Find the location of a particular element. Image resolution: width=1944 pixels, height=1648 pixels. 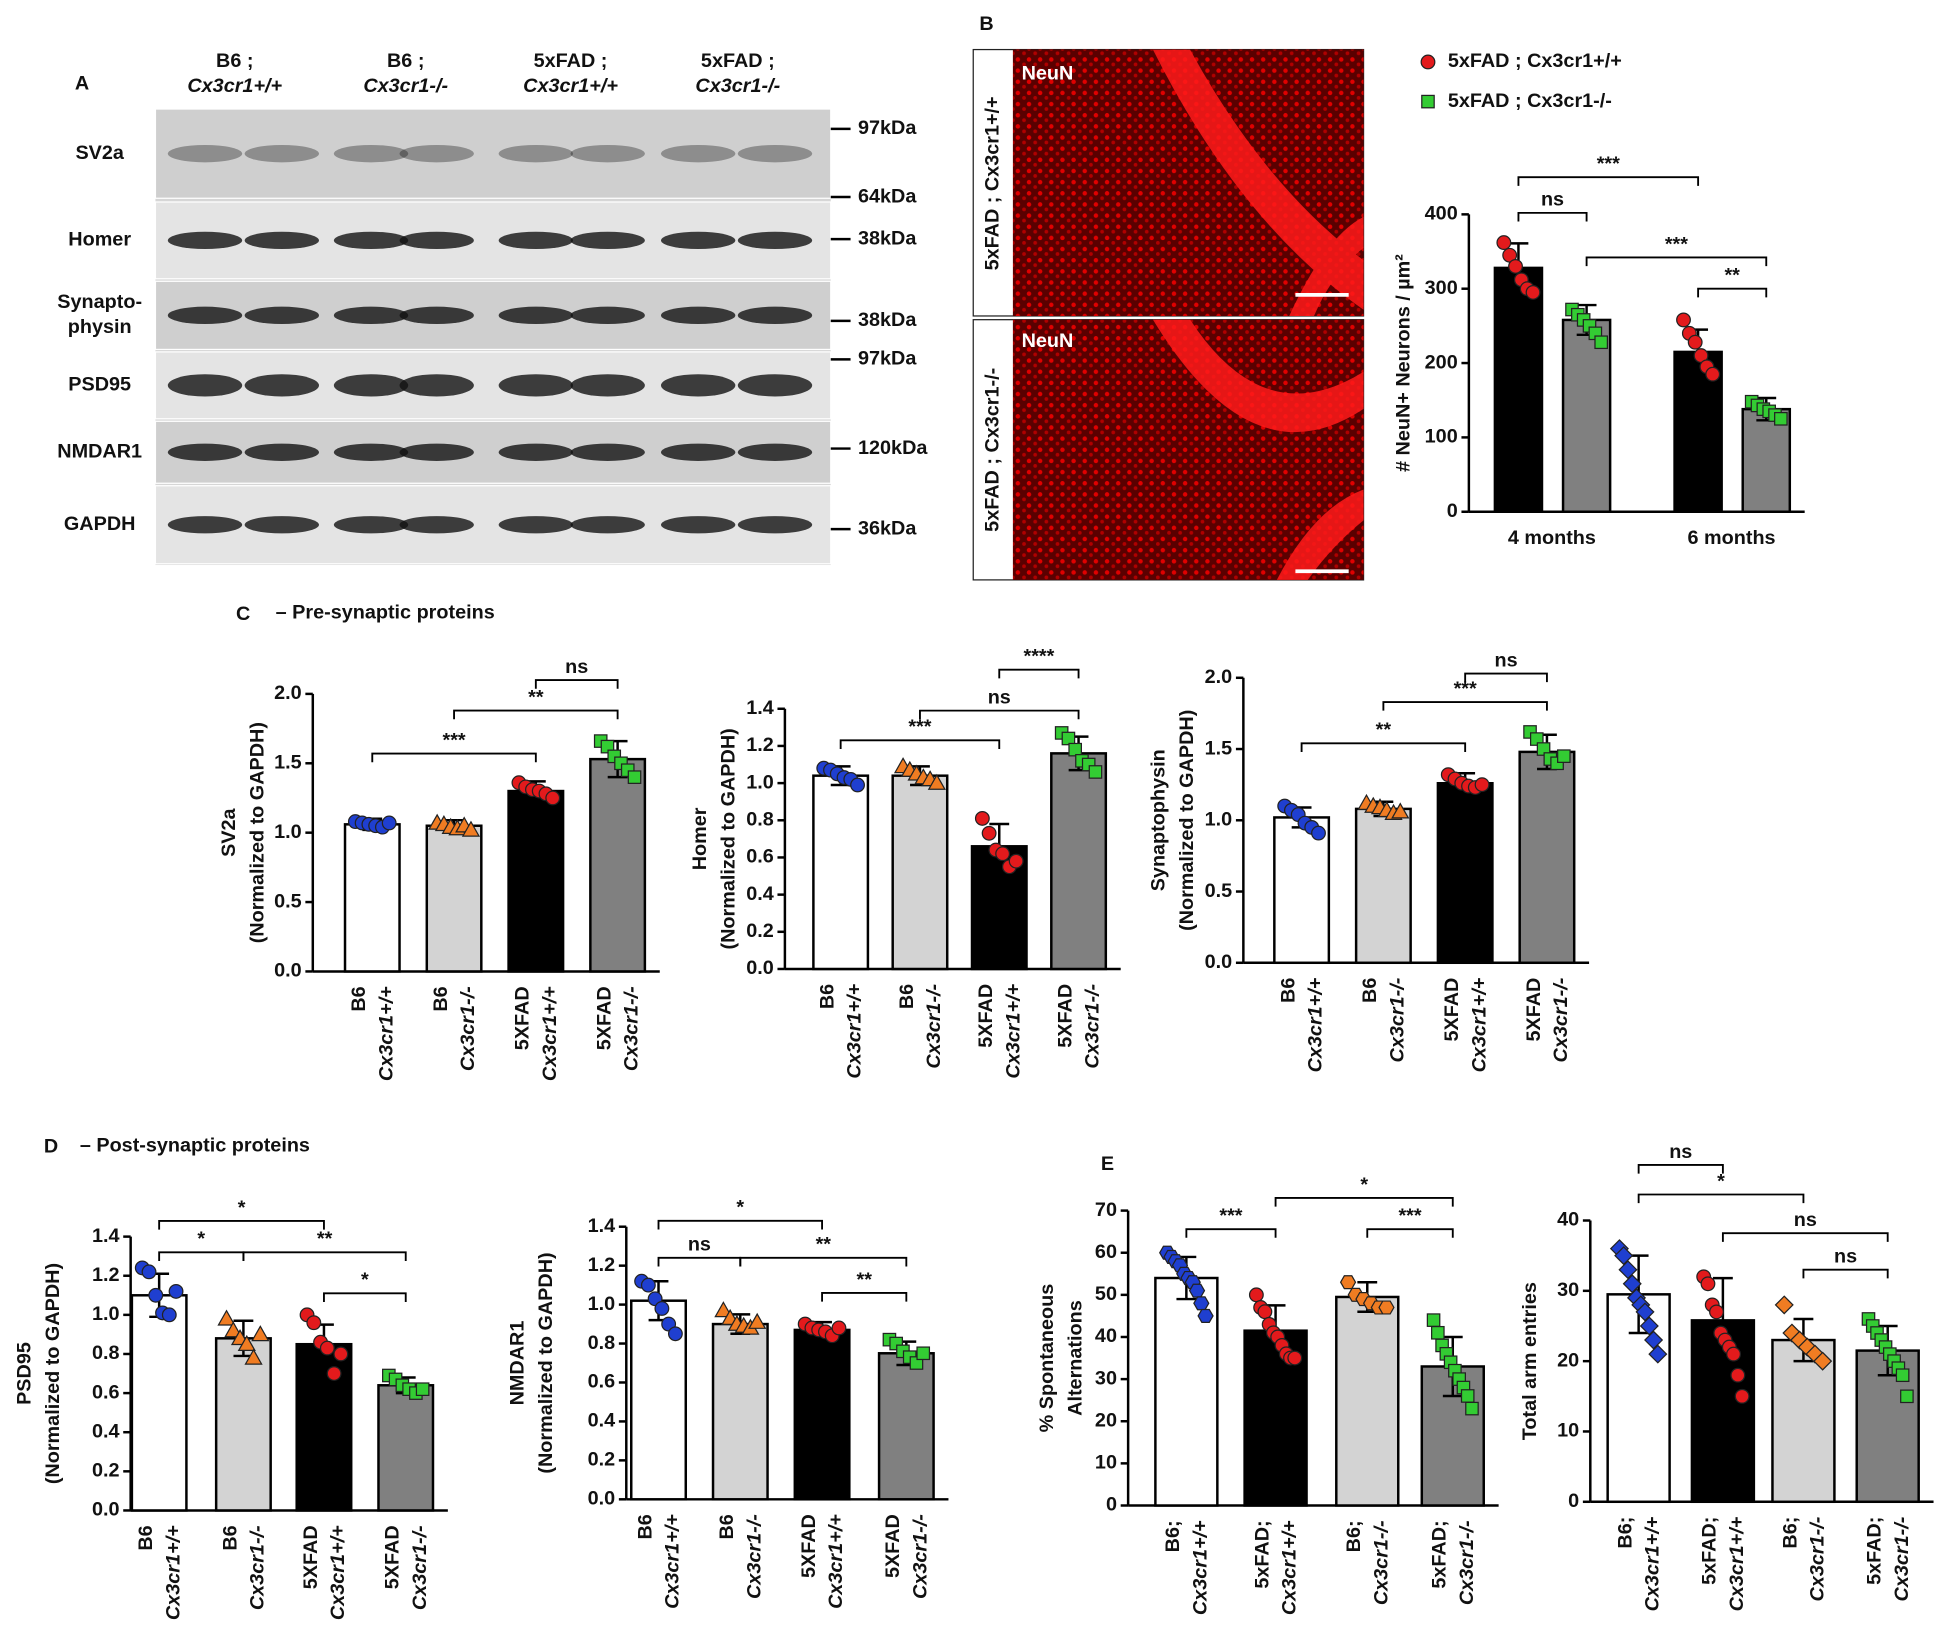

y-tick-label: 0.8 is located at coordinates (106, 1353).